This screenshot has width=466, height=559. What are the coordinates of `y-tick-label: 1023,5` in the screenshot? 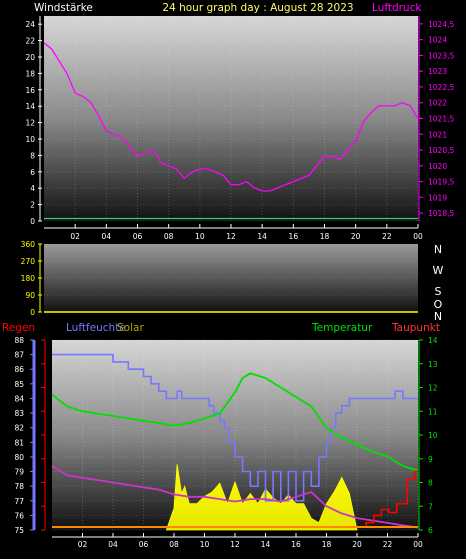 It's located at (441, 55).